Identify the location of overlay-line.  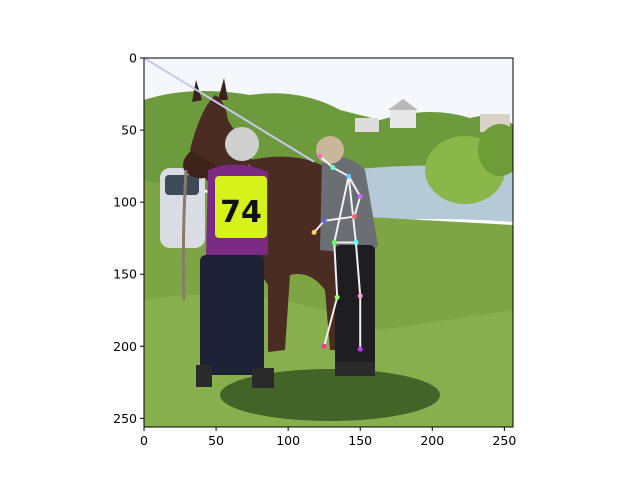
(229, 110).